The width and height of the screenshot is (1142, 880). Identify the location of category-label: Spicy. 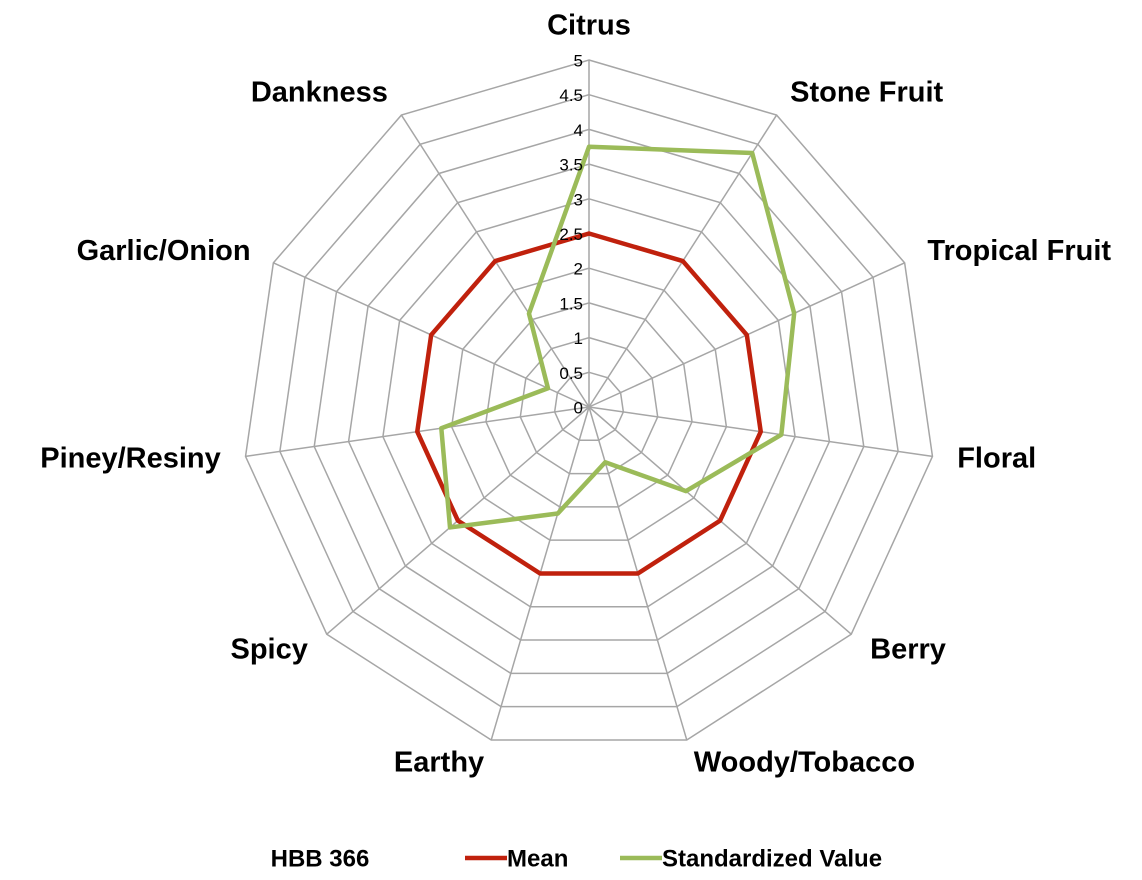
(268, 649).